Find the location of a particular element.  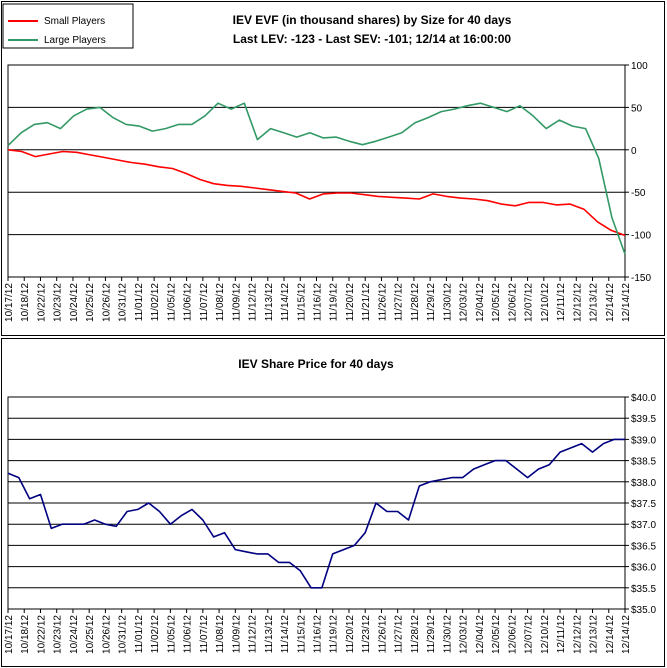

price-y-tick-label: $38.0 is located at coordinates (643, 483).